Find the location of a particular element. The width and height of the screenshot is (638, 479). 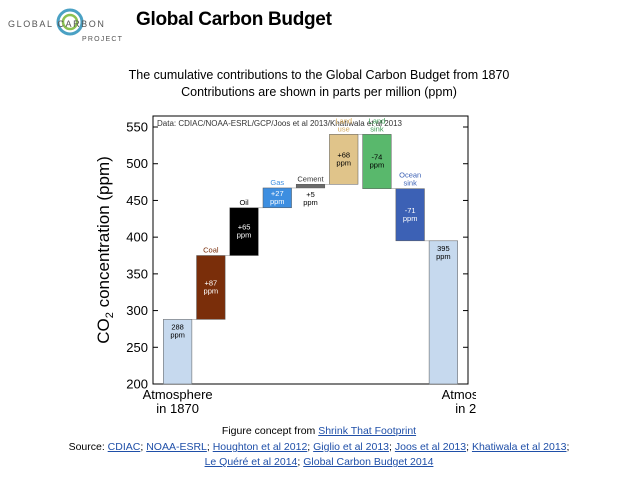

bar-gas is located at coordinates (277, 198).